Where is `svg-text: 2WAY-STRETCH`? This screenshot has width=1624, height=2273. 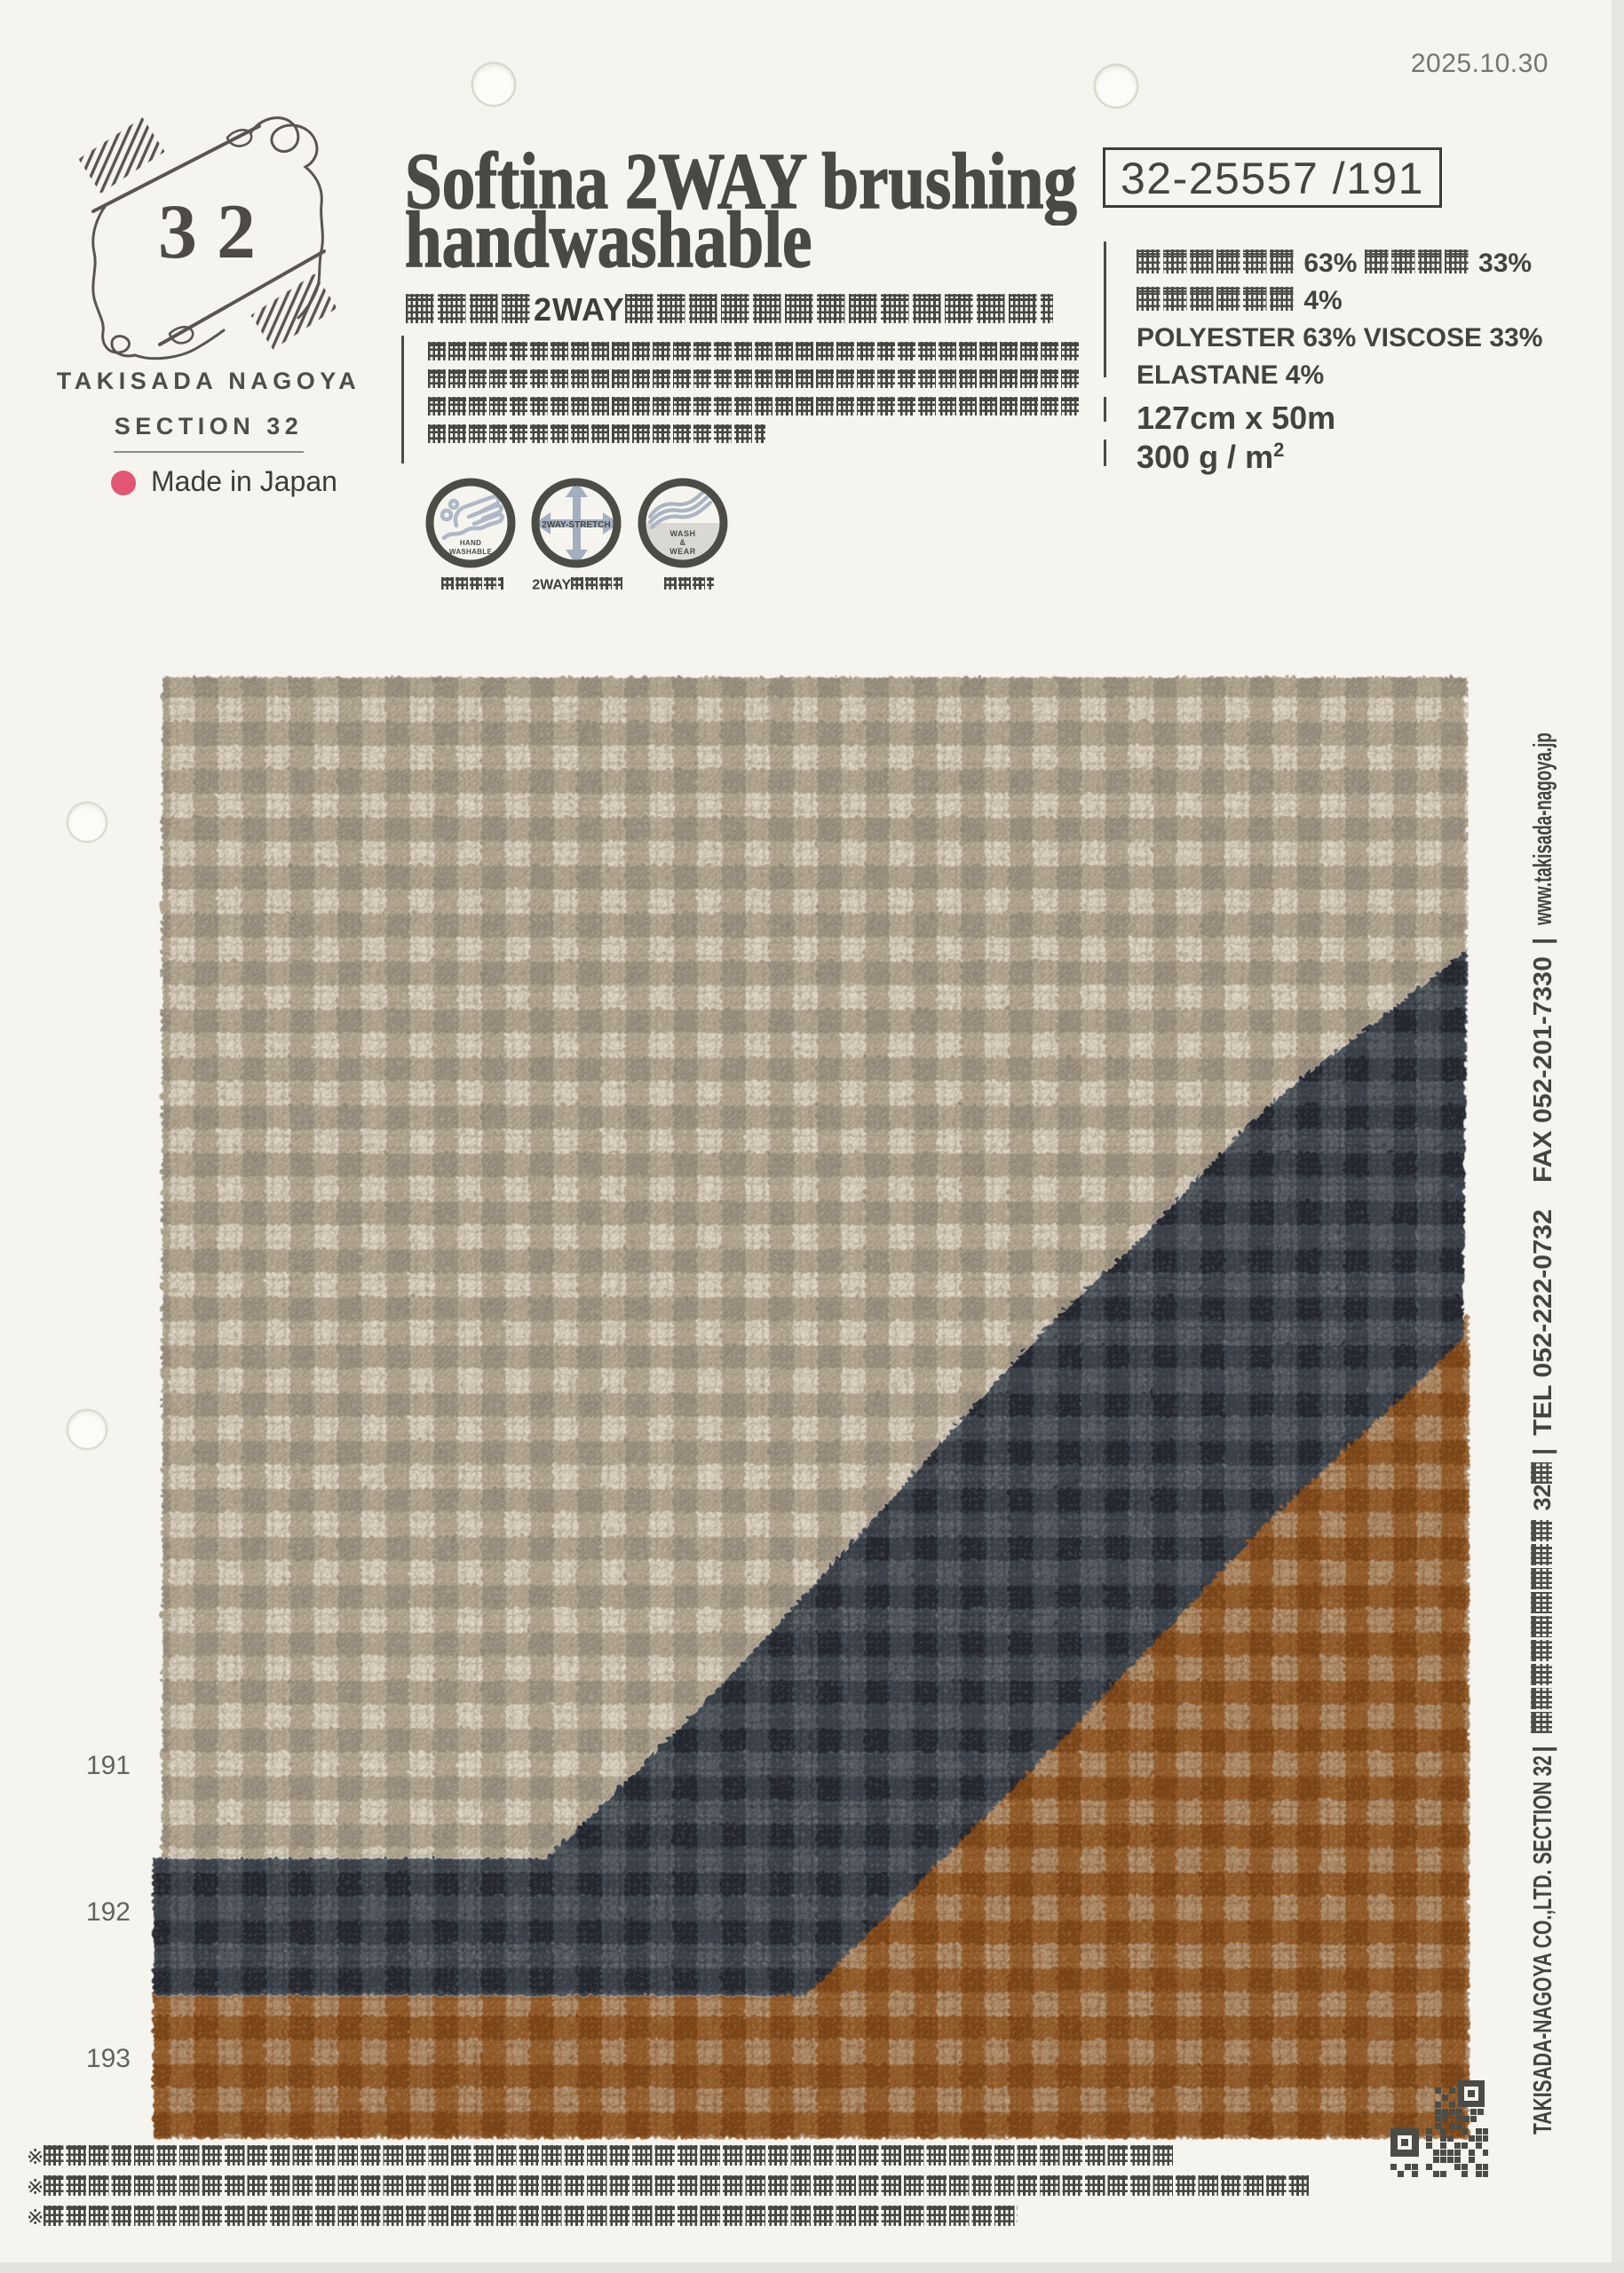 svg-text: 2WAY-STRETCH is located at coordinates (576, 525).